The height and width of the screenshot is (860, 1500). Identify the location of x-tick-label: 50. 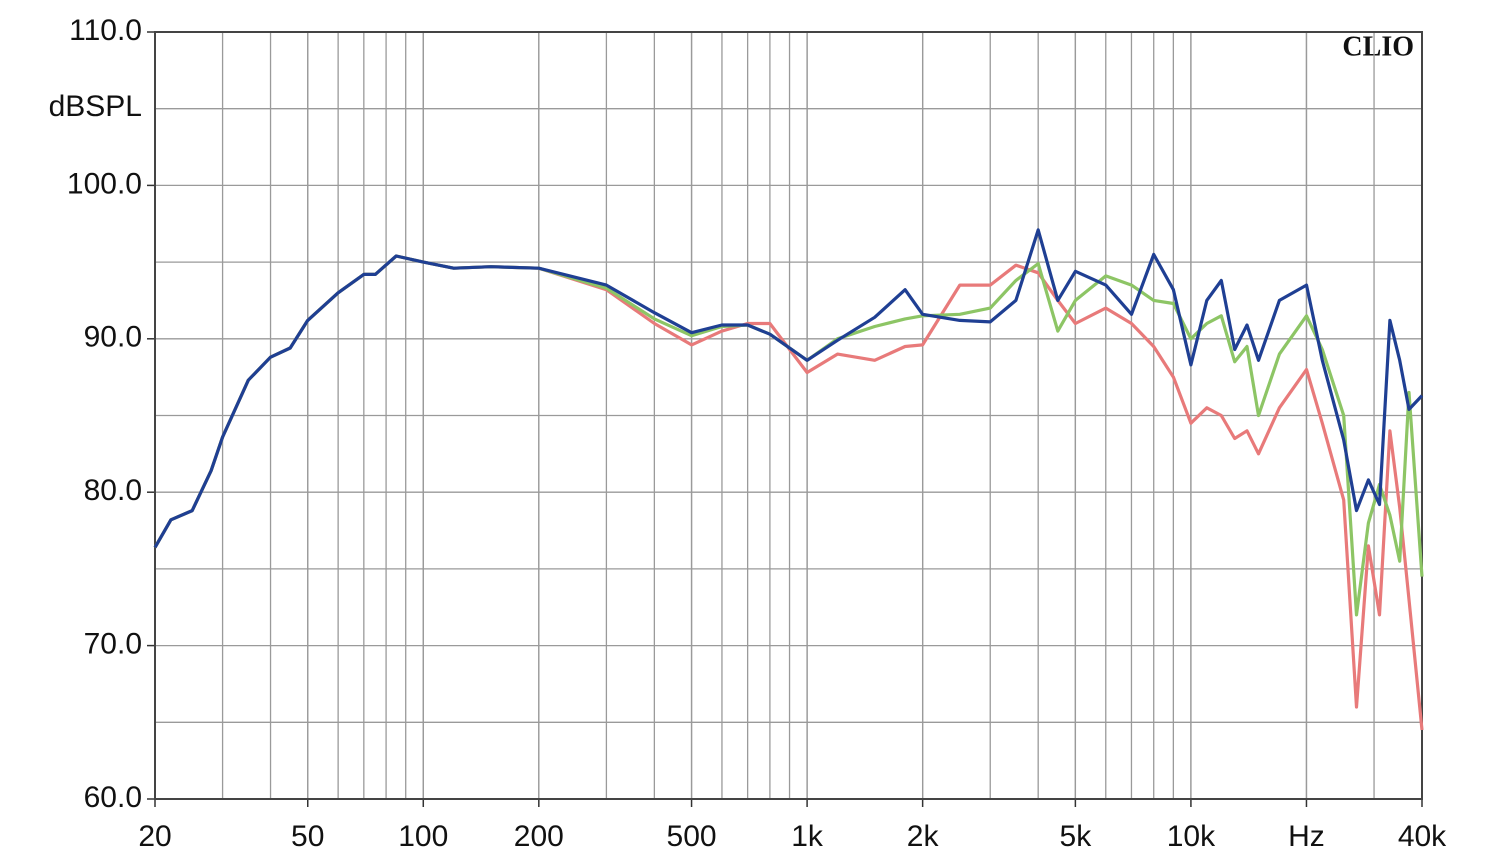
(307, 836).